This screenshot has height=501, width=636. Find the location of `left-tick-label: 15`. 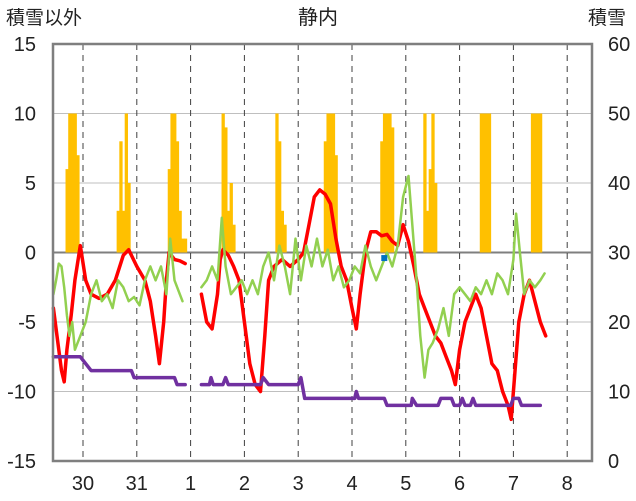

left-tick-label: 15 is located at coordinates (25, 45).